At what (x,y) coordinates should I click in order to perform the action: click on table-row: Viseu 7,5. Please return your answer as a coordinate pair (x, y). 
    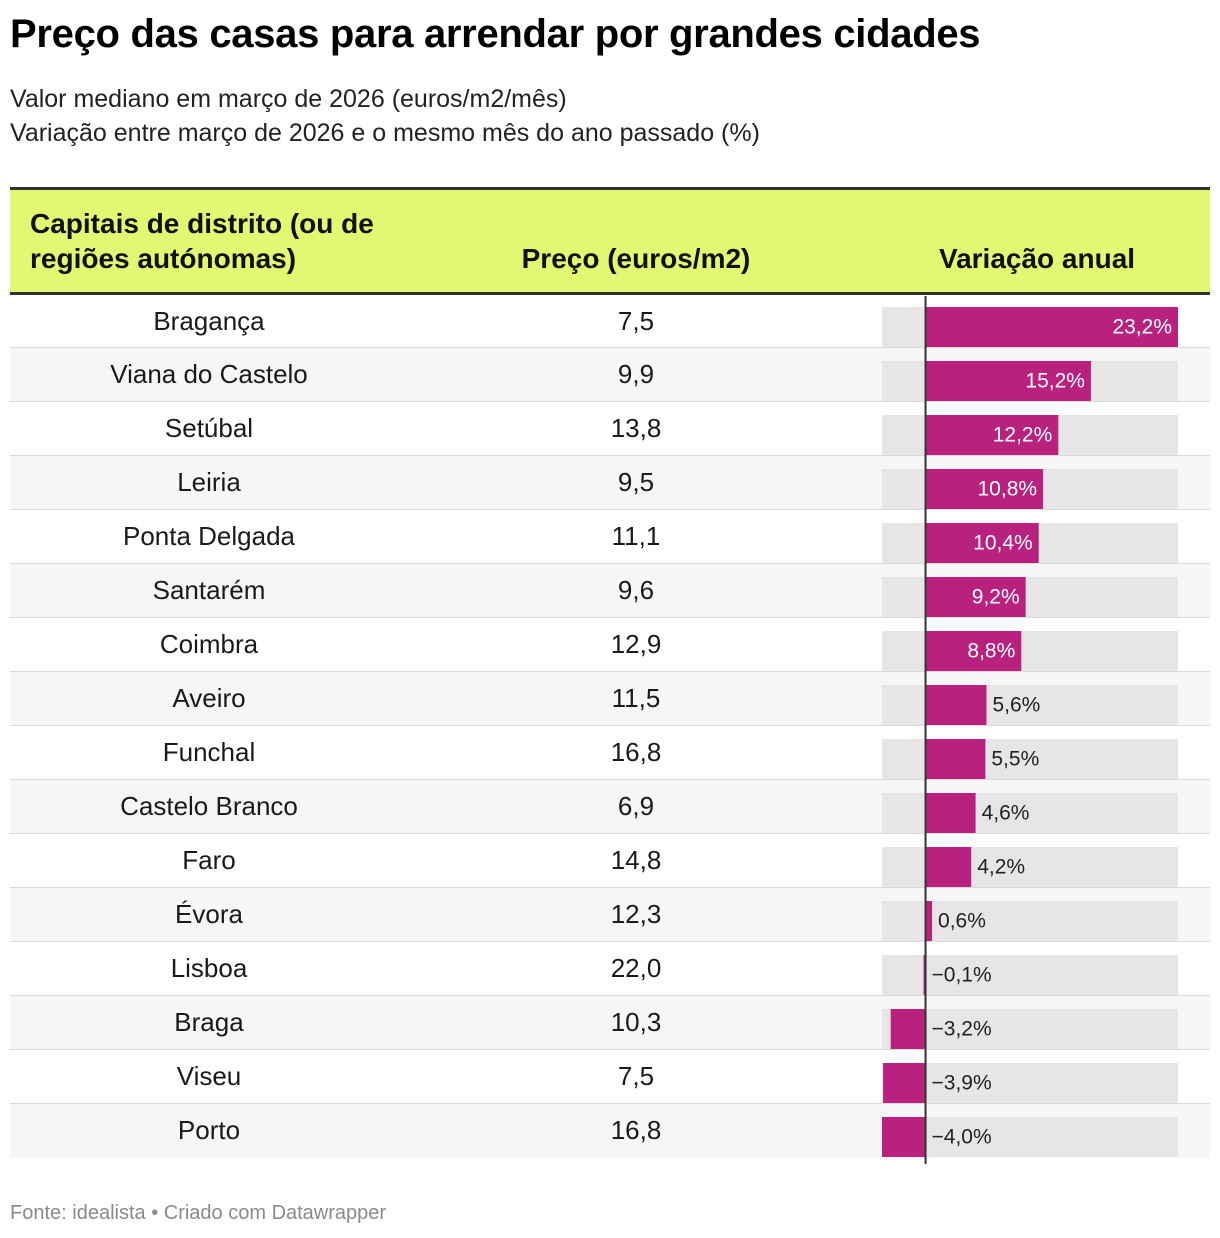
    Looking at the image, I should click on (610, 1076).